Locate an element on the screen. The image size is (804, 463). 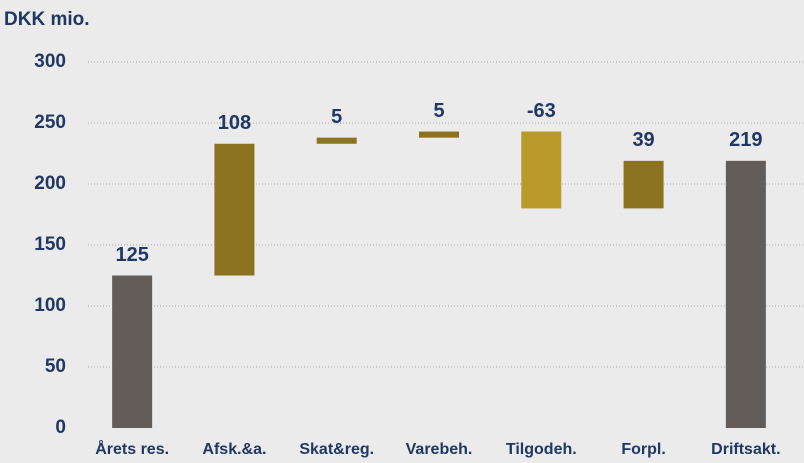
x-tick-label: Afsk.&a. is located at coordinates (234, 449).